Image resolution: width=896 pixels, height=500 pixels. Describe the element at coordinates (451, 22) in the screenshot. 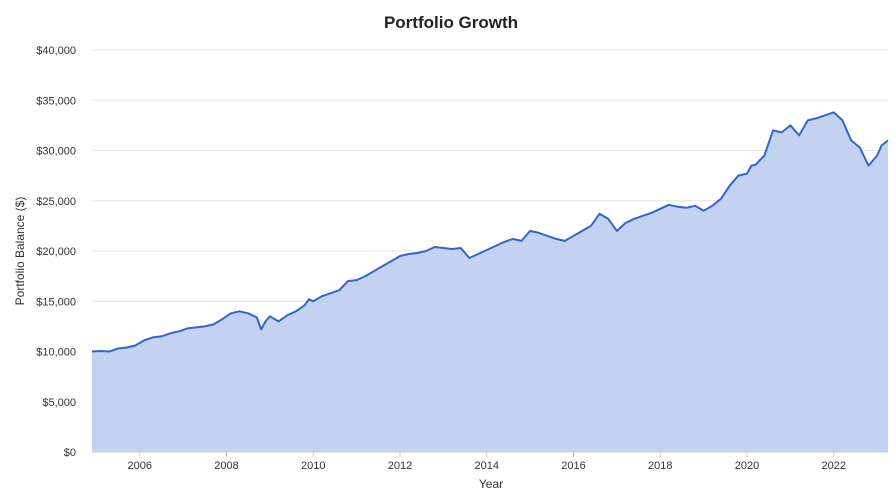

I see `chart-title: Portfolio Growth` at that location.